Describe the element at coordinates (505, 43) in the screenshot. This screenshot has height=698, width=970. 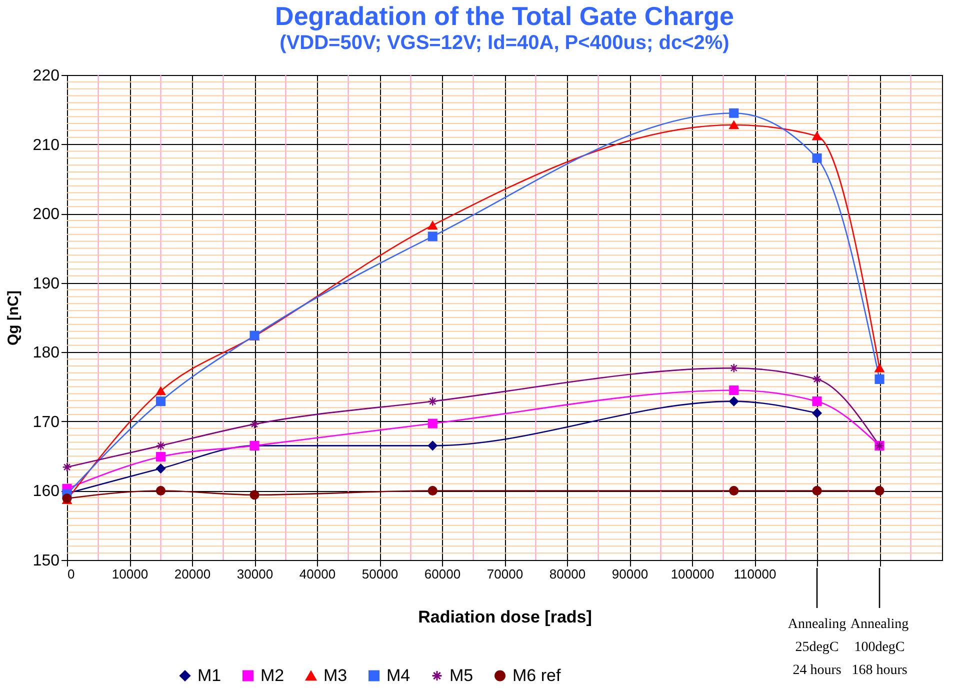
I see `chart-subtitle: (VDD=50V; VGS=12V; Id=40A, P<400us; dc<2%)` at that location.